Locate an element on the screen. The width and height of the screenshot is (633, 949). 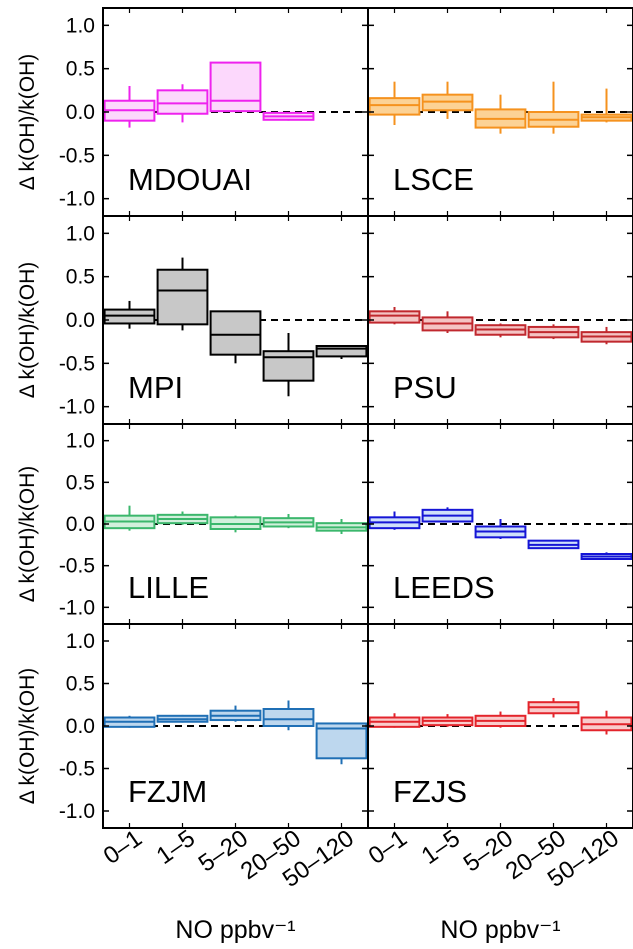
panel-lsce is located at coordinates (500, 112).